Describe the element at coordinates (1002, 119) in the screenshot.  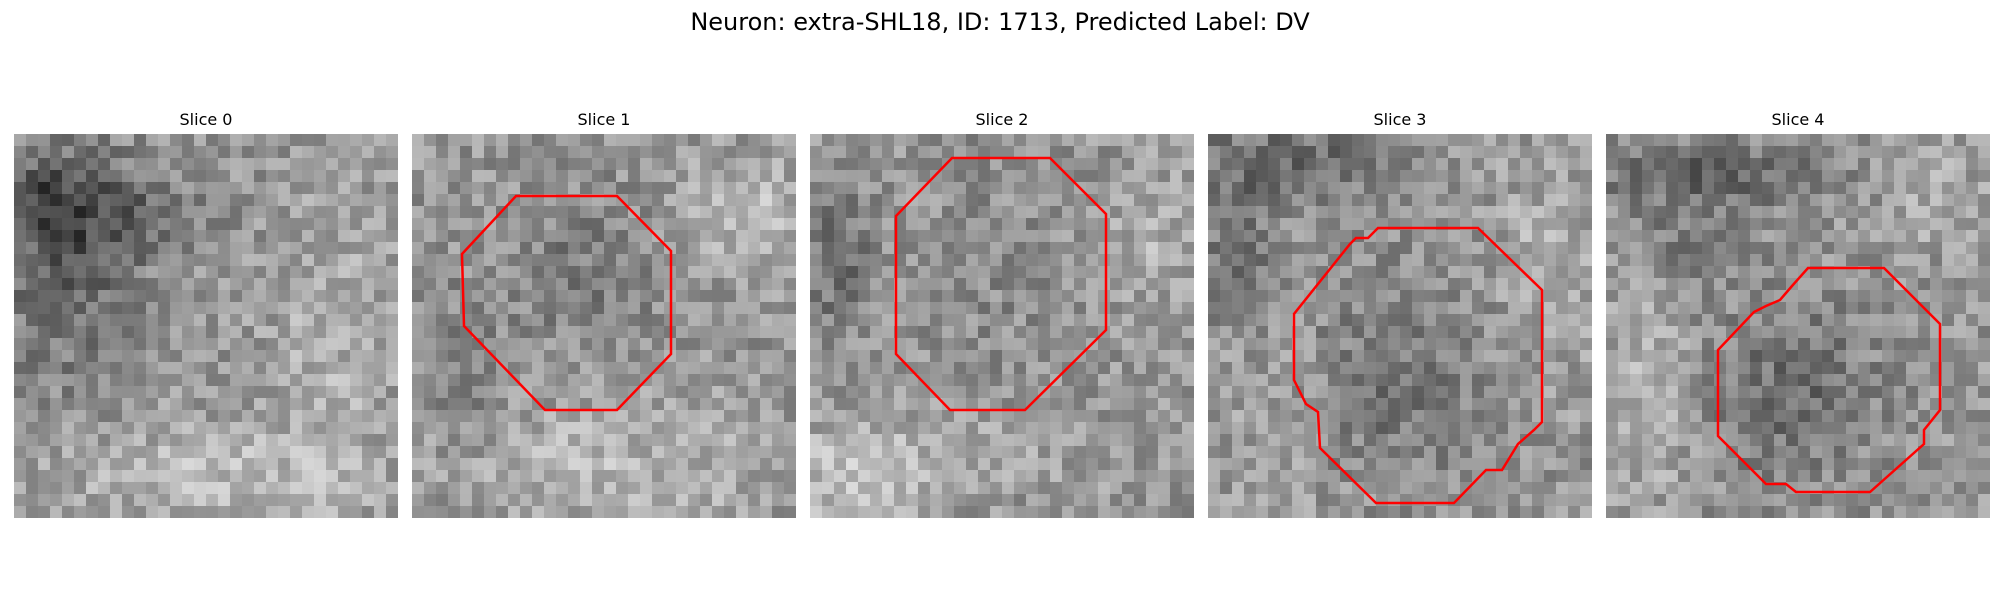
I see `slice-title-2: Slice 2` at that location.